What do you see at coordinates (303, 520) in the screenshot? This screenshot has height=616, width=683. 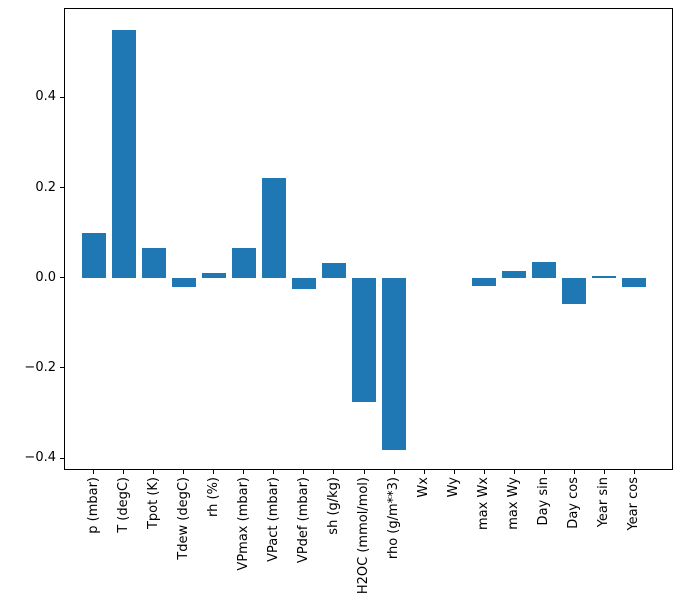 I see `x-axis-tick-label: VPdef (mbar)` at bounding box center [303, 520].